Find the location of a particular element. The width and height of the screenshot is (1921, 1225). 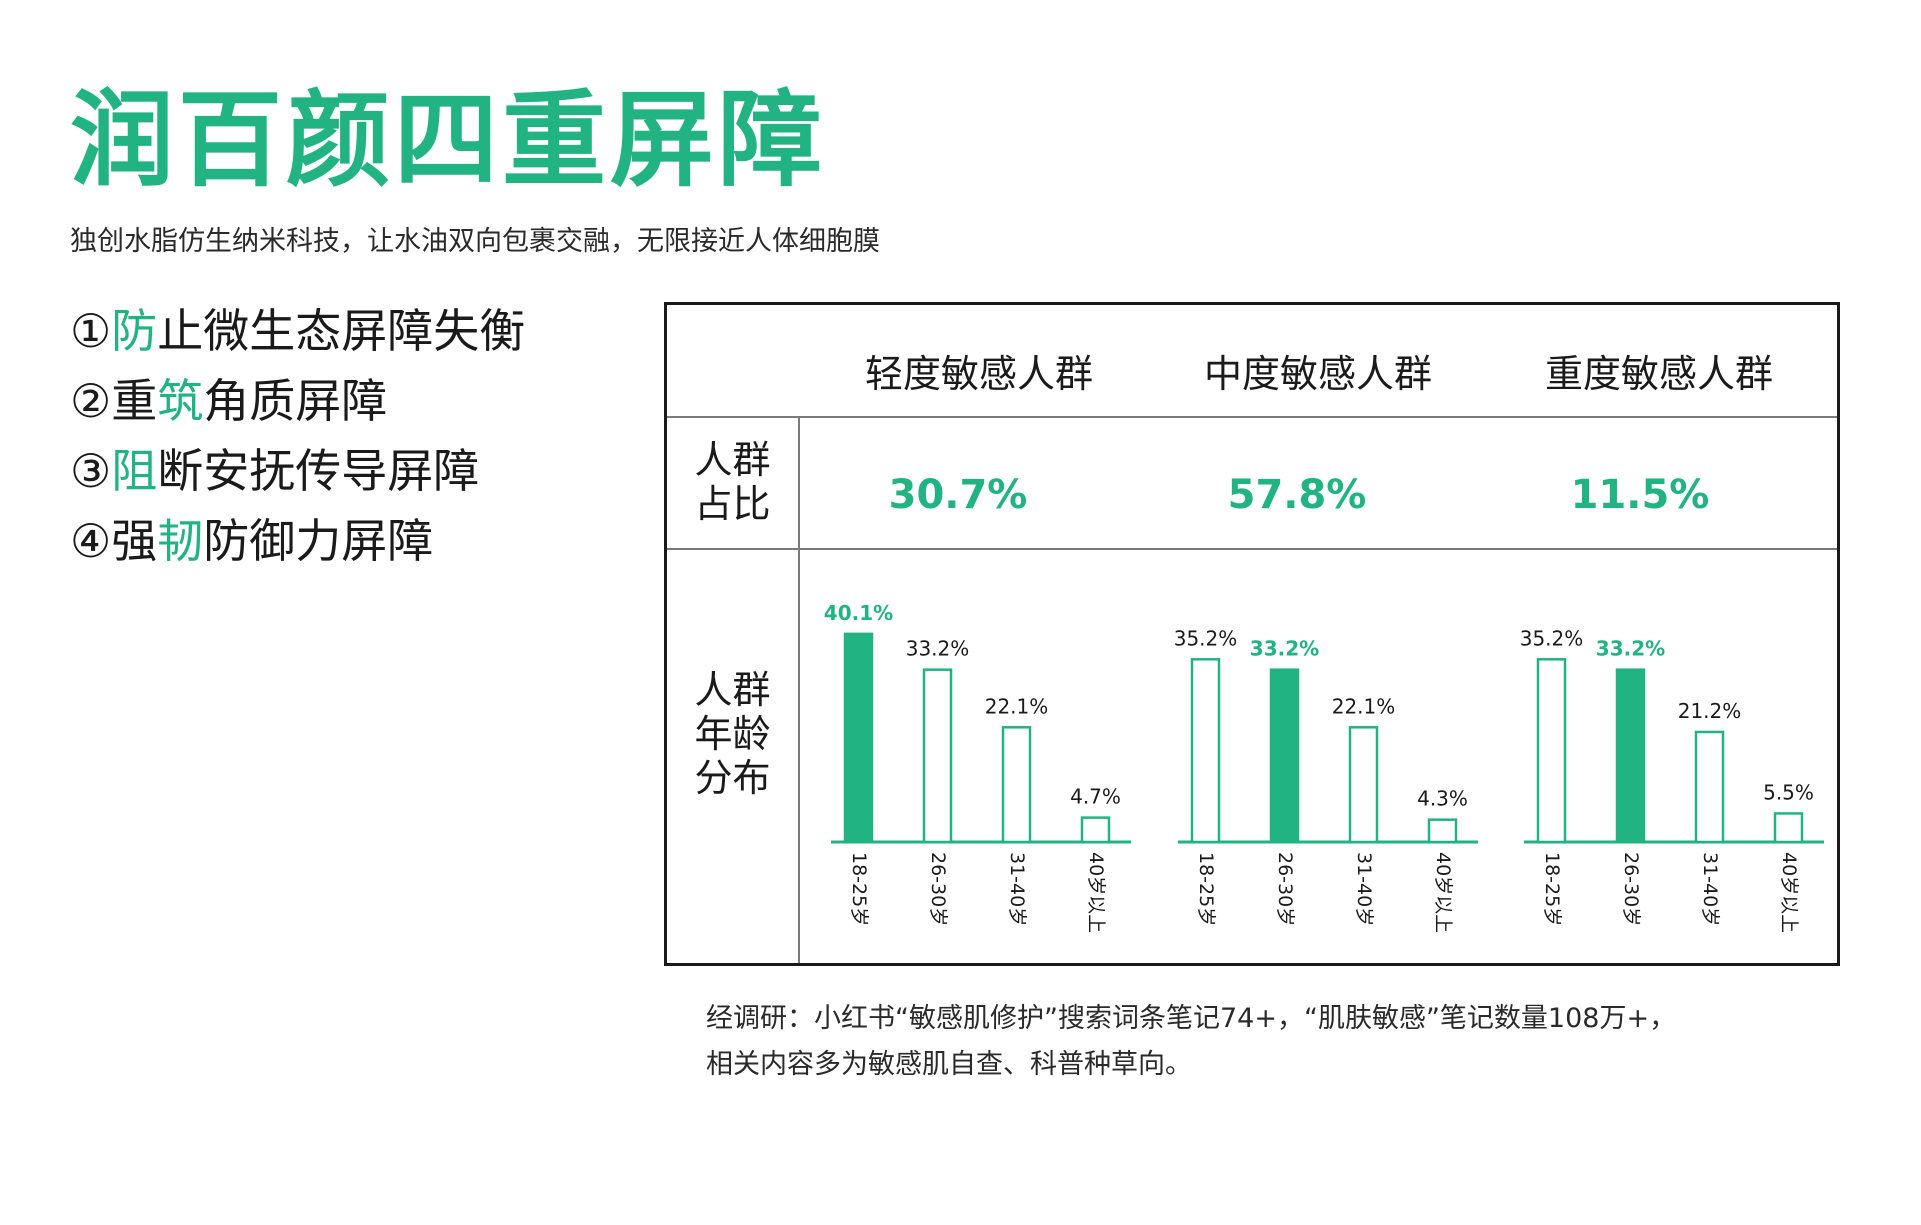

share-value-mild: 30.7% is located at coordinates (958, 495).